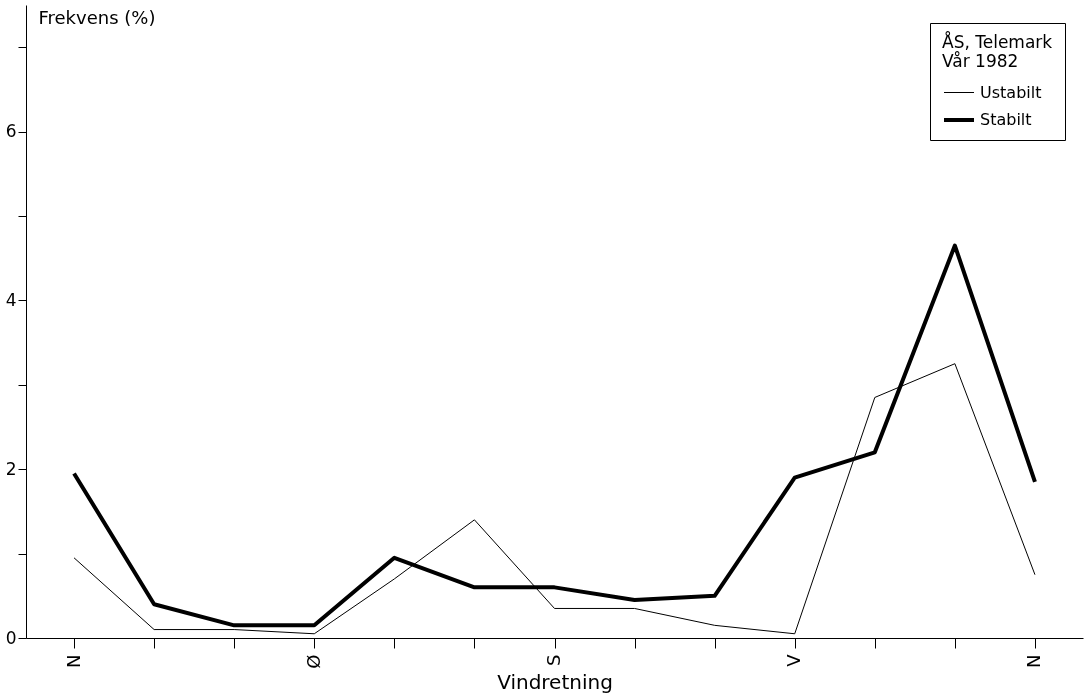 The width and height of the screenshot is (1088, 698). What do you see at coordinates (11, 131) in the screenshot?
I see `y-tick-label: 6` at bounding box center [11, 131].